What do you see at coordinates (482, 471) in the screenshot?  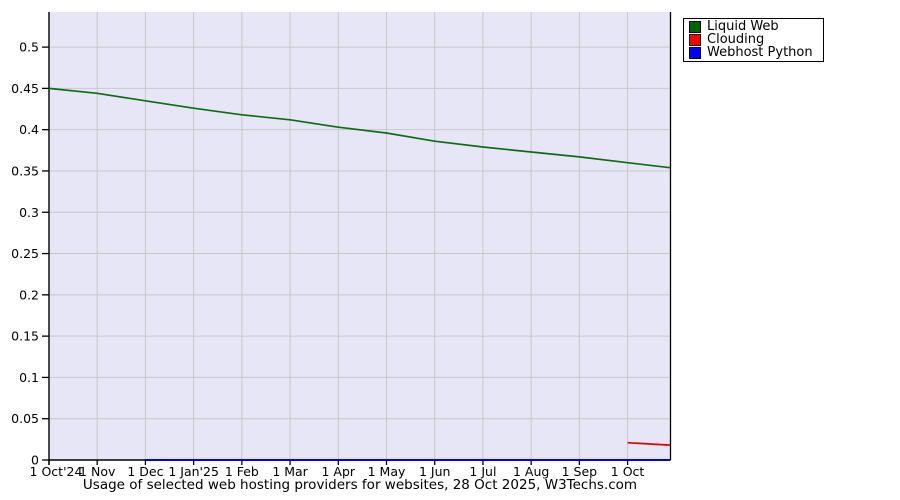 I see `x-tick-label: 1 Jul` at bounding box center [482, 471].